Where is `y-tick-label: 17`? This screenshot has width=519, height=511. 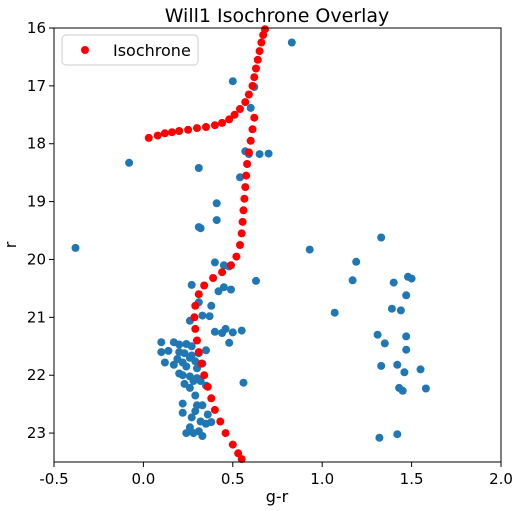
y-tick-label: 17 is located at coordinates (36, 86).